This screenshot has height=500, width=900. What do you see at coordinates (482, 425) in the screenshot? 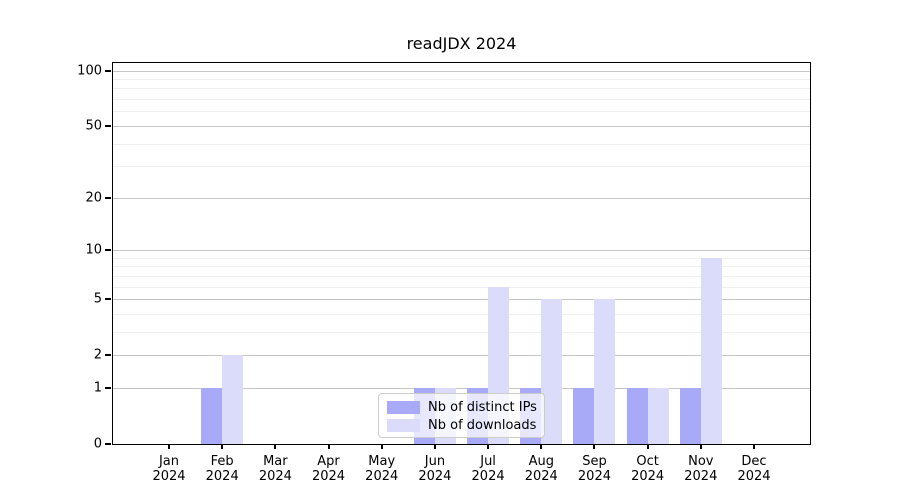
I see `legend-label: Nb of downloads` at bounding box center [482, 425].